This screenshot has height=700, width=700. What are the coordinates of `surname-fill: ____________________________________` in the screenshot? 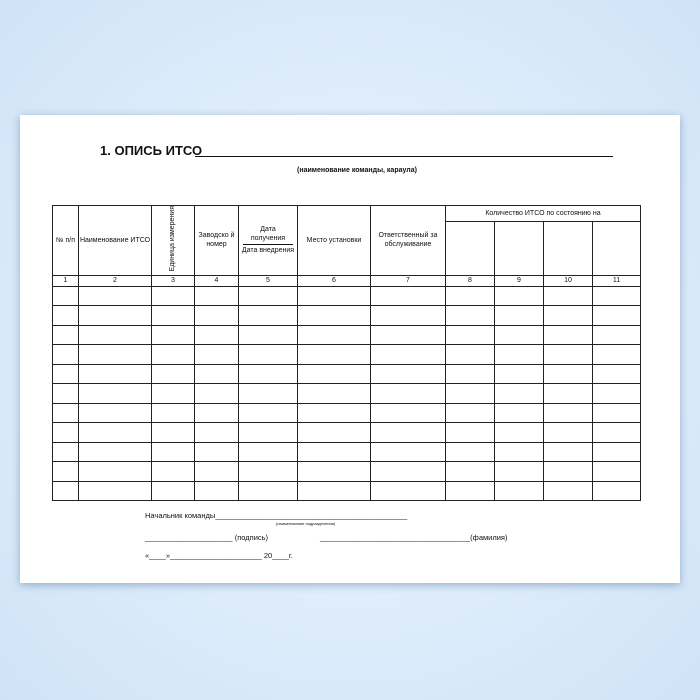 It's located at (395, 537).